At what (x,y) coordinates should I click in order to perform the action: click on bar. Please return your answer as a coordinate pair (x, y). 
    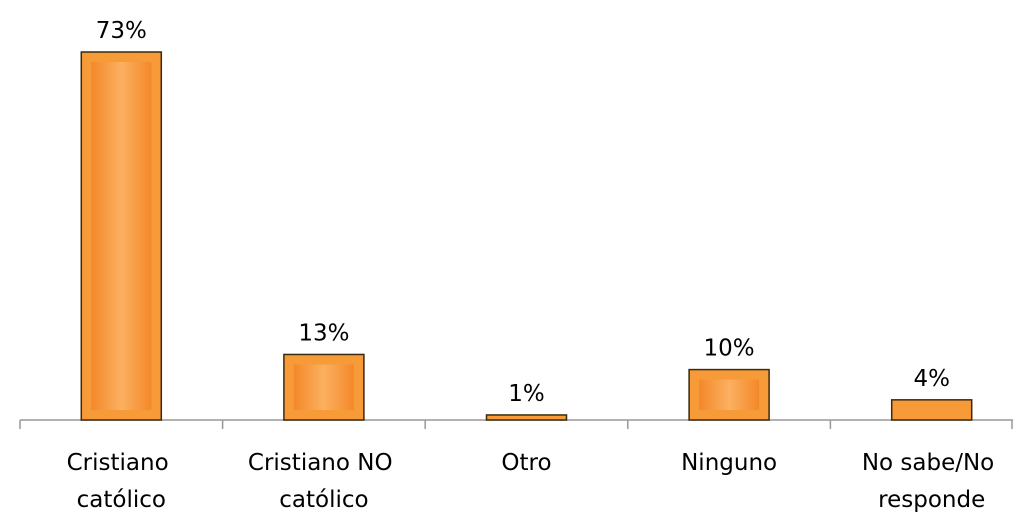
    Looking at the image, I should click on (526, 417).